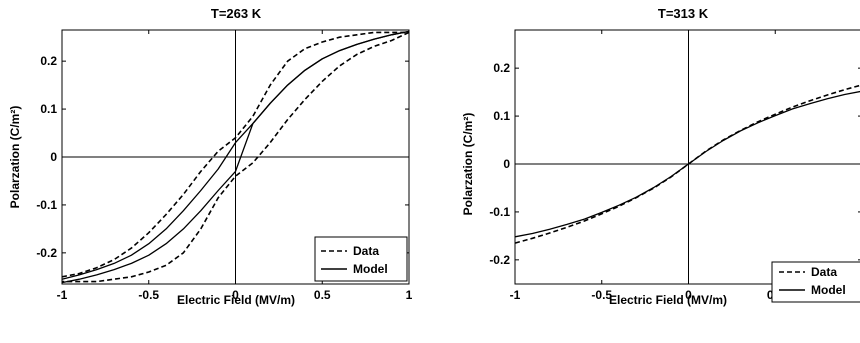 The image size is (860, 343). What do you see at coordinates (683, 13) in the screenshot?
I see `chart-title: T=313 K` at bounding box center [683, 13].